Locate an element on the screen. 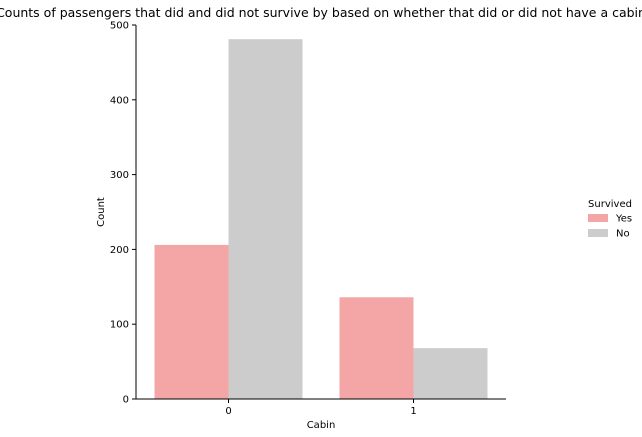  legend-label-yes: Yes is located at coordinates (623, 219).